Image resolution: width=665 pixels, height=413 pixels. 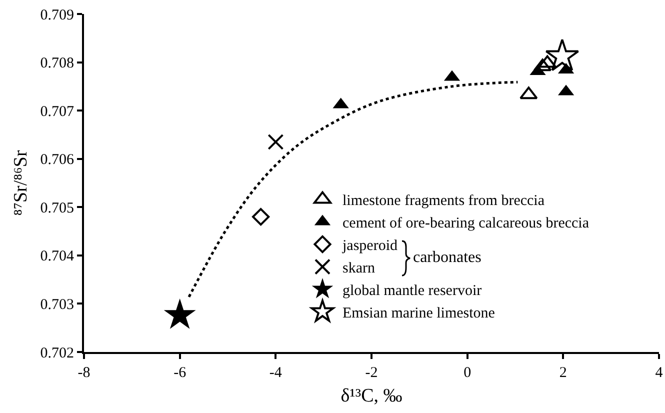 What do you see at coordinates (419, 314) in the screenshot?
I see `legend-label: Emsian marine limestone` at bounding box center [419, 314].